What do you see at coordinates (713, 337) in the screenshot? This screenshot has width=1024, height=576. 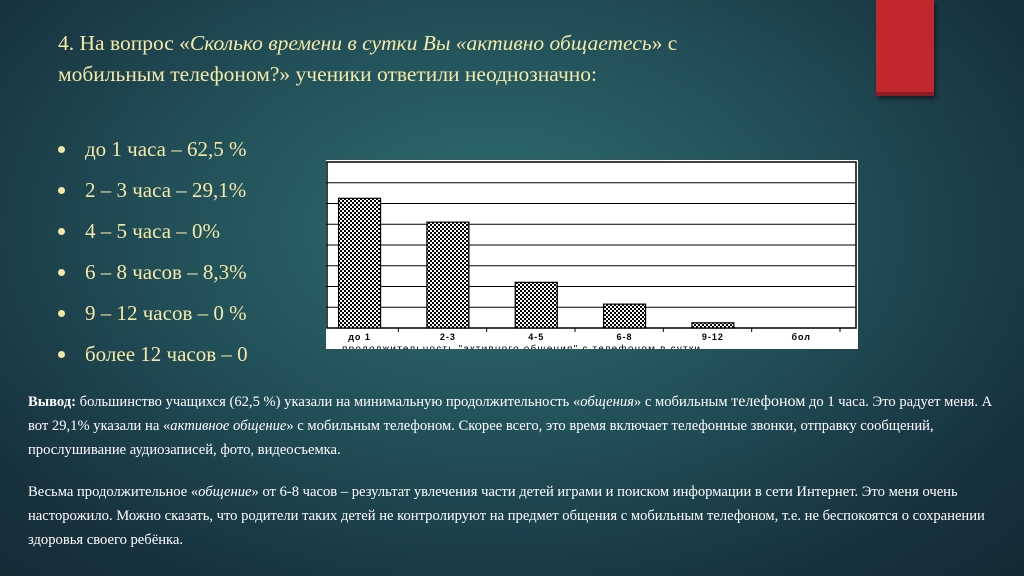 I see `x-tick-label: 9-12` at bounding box center [713, 337].